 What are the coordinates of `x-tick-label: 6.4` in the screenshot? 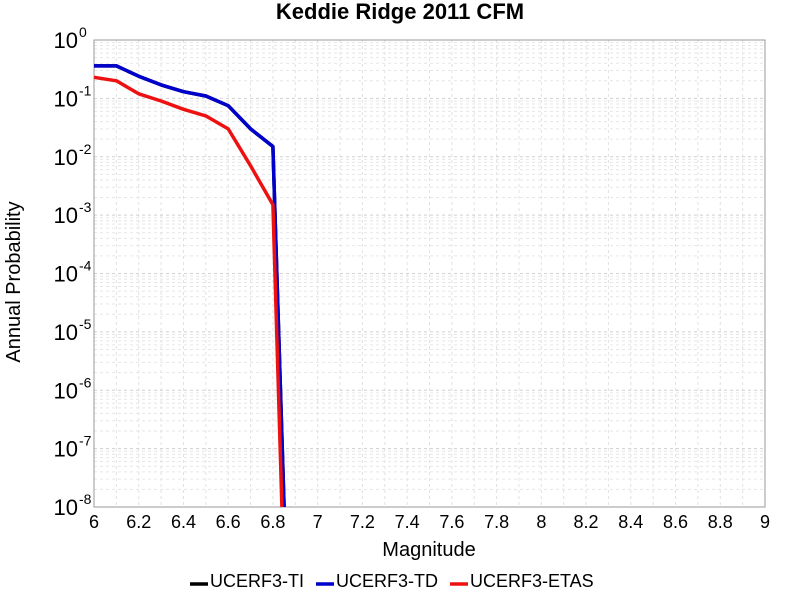 It's located at (183, 522).